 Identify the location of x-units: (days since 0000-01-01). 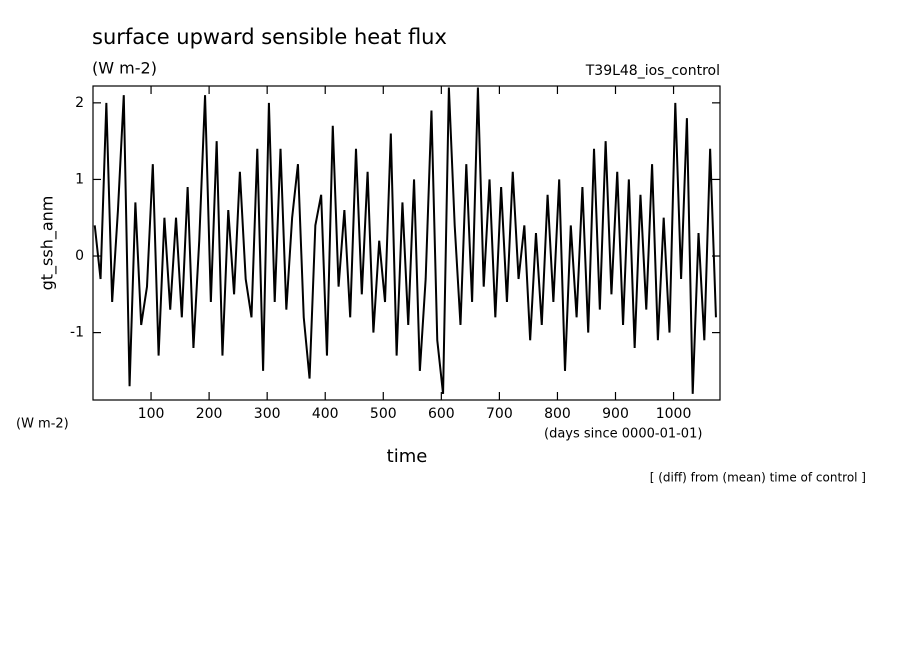
(623, 434).